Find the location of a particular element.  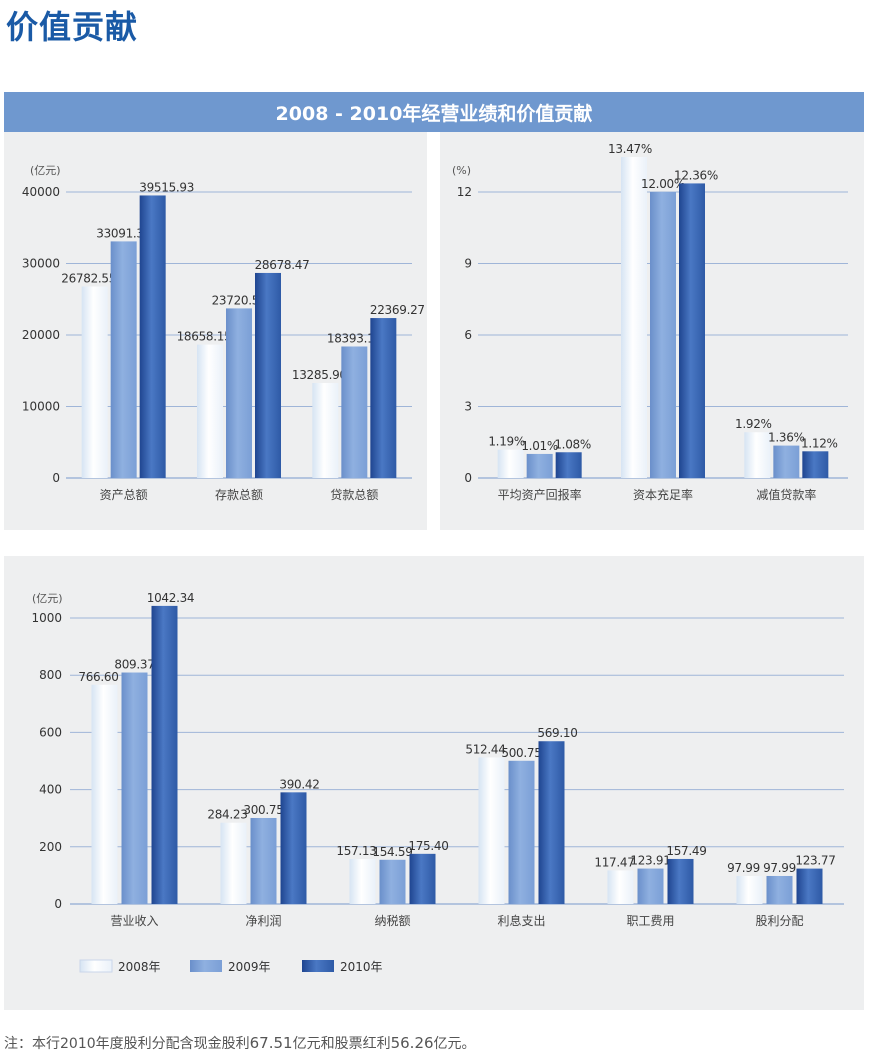

data-label: 1.19% is located at coordinates (506, 442).